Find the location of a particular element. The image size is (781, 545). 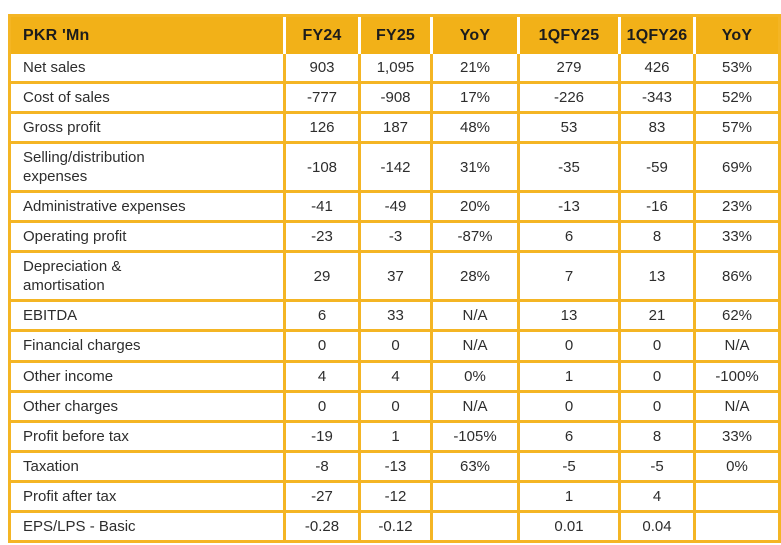

cell-value: -105% is located at coordinates (476, 434).